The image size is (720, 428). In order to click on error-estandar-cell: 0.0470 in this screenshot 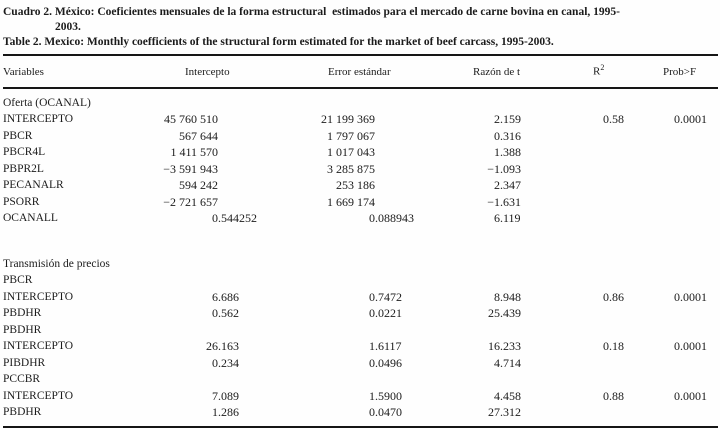, I will do `click(385, 412)`.